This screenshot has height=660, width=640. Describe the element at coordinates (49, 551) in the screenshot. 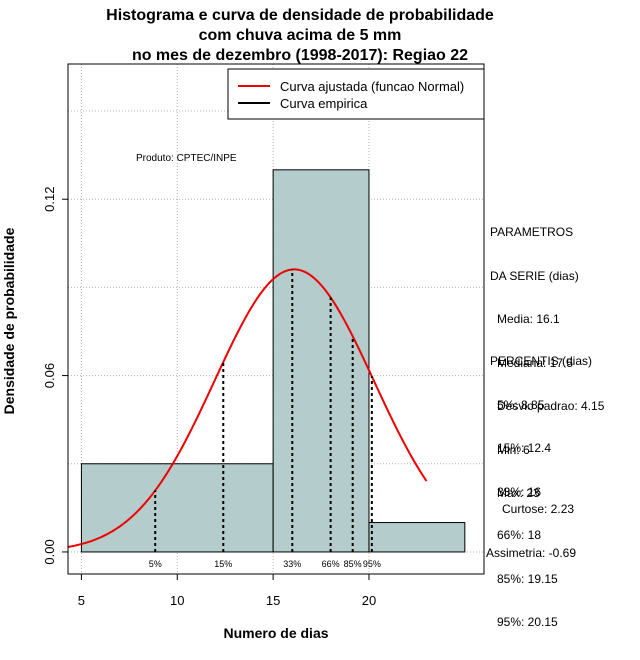

I see `y-tick-label: 0.00` at that location.